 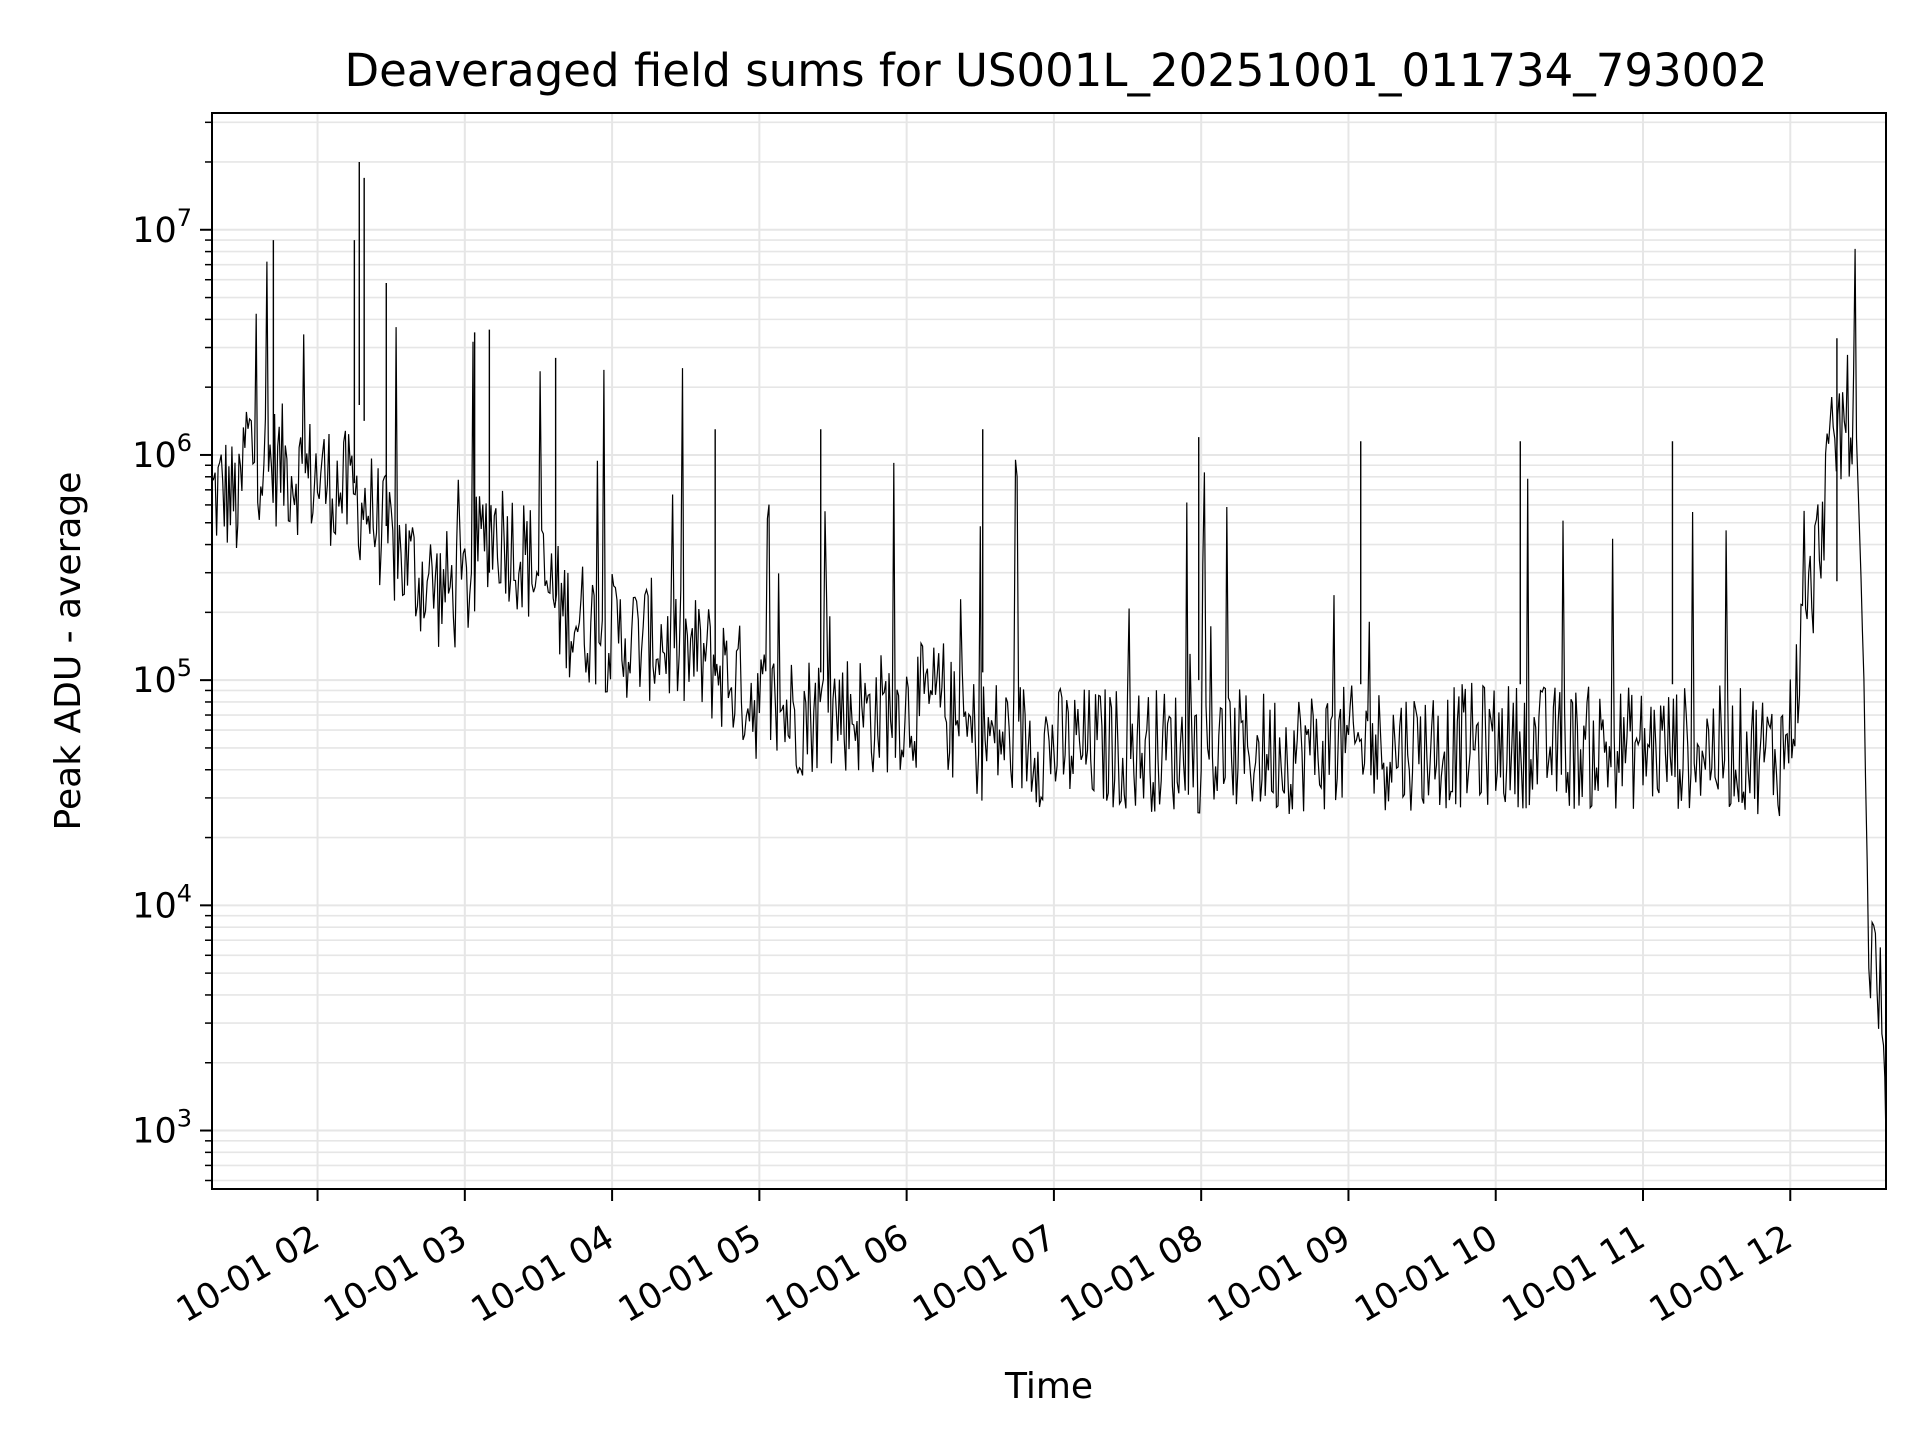 I want to click on y-tick-label: 10⁴, so click(x=162, y=902).